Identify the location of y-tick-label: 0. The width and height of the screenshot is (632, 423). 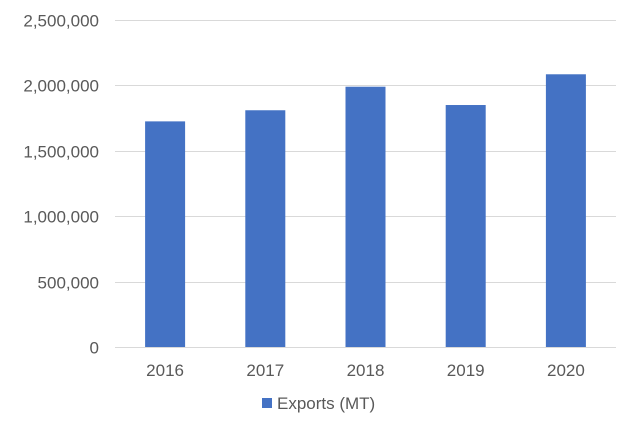
(94, 348).